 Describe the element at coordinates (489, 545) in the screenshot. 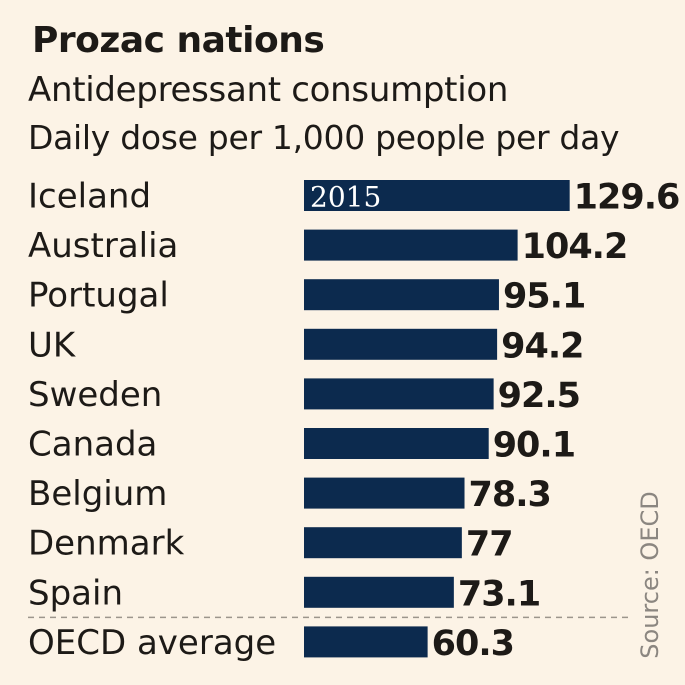

I see `value-label: 77` at that location.